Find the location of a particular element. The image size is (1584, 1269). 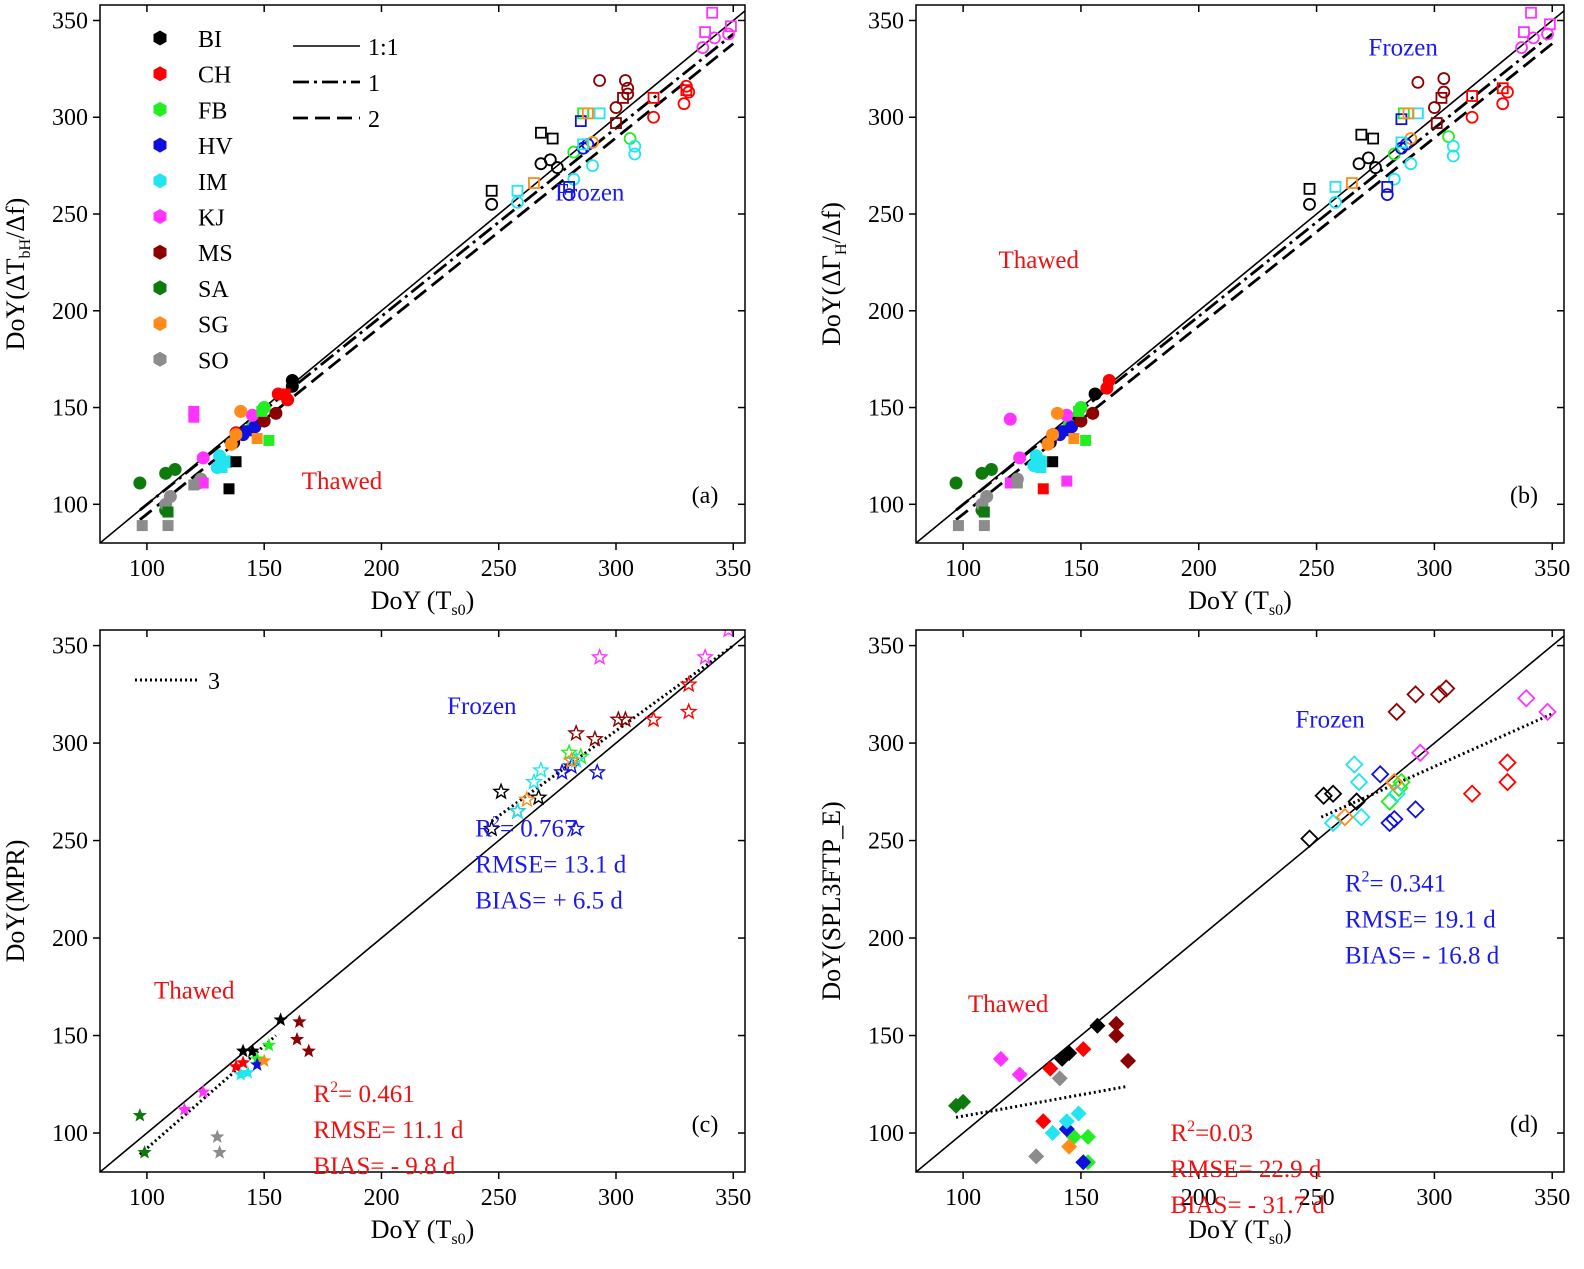

point-kj-thawed-diamond_filled is located at coordinates (1019, 1074).